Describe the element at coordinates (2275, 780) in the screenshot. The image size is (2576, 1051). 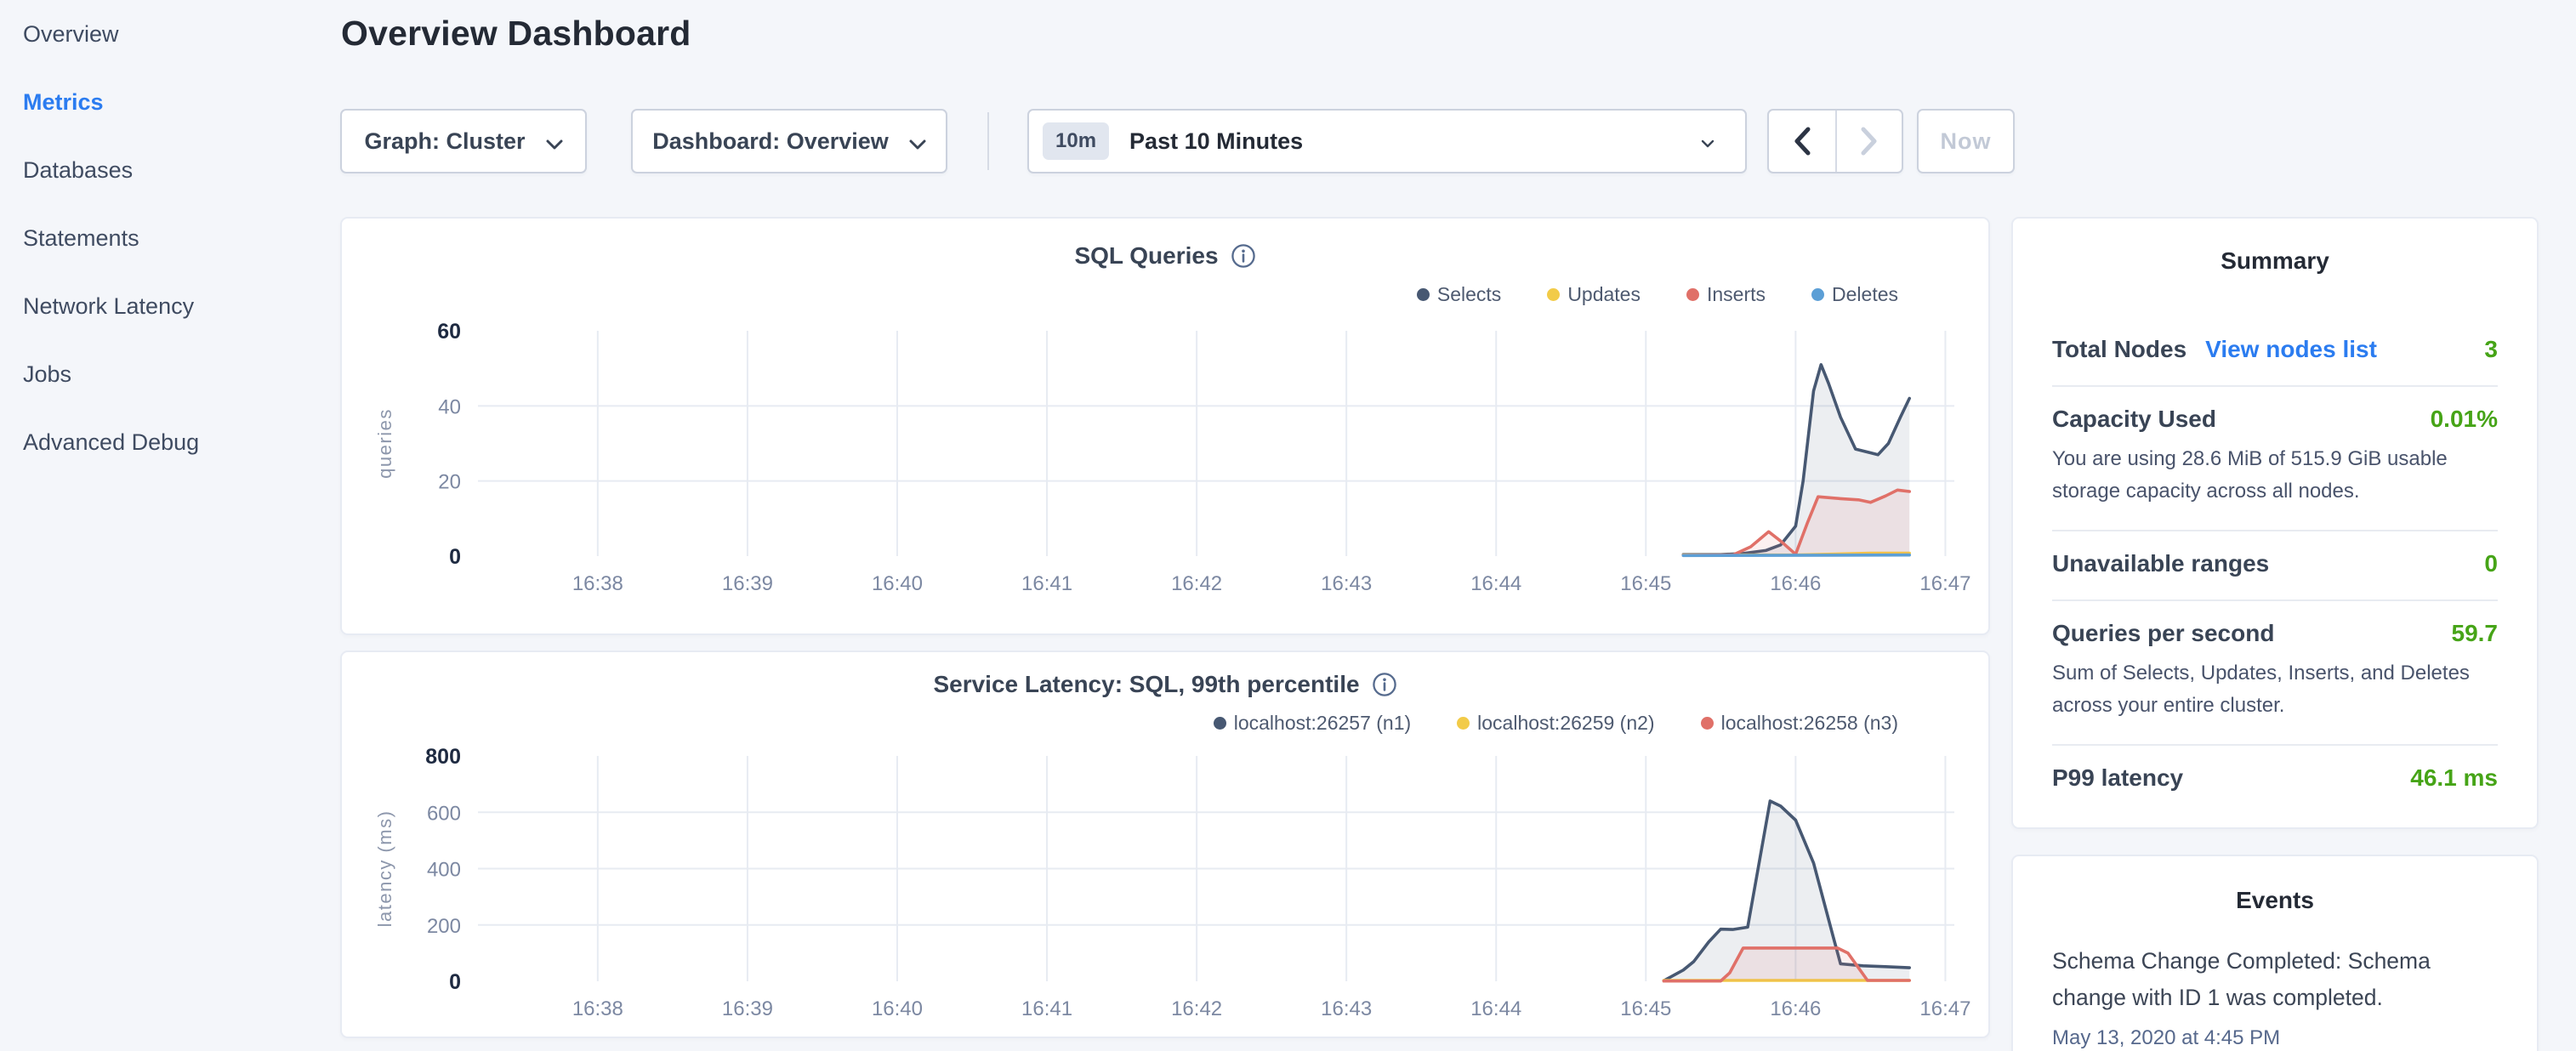
I see `summary-row-p99-latency: P99 latency 46.1 ms` at that location.